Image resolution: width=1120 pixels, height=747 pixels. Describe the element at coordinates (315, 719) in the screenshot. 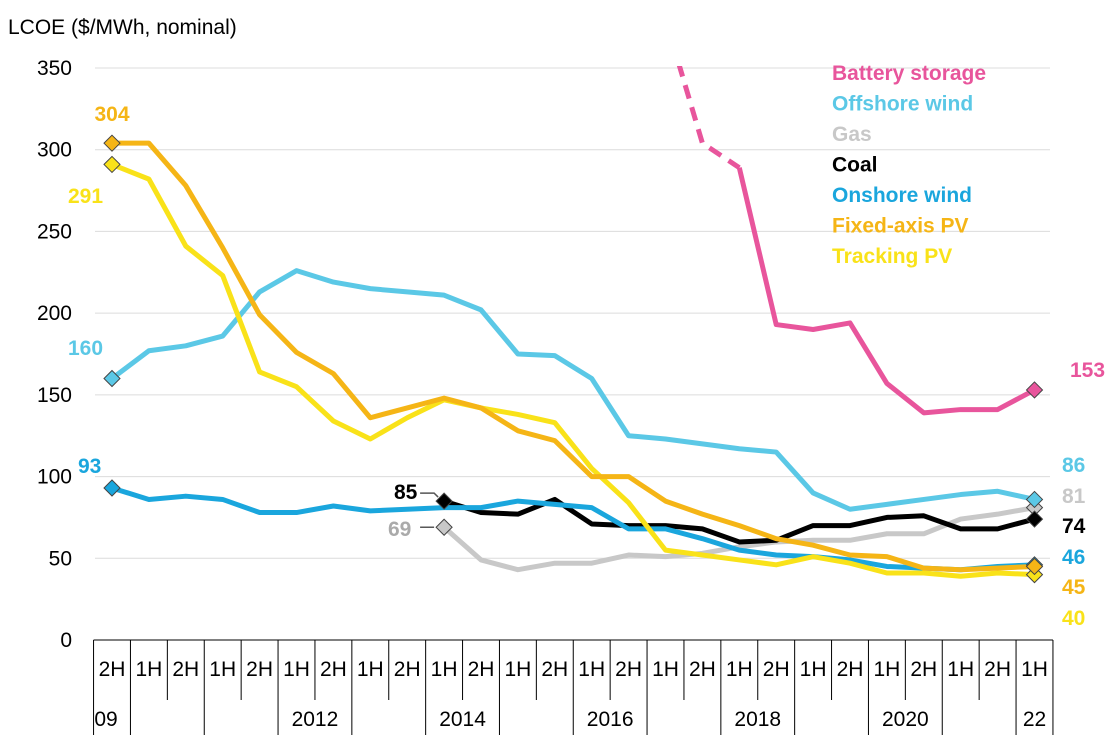

I see `year-label: 2012` at that location.